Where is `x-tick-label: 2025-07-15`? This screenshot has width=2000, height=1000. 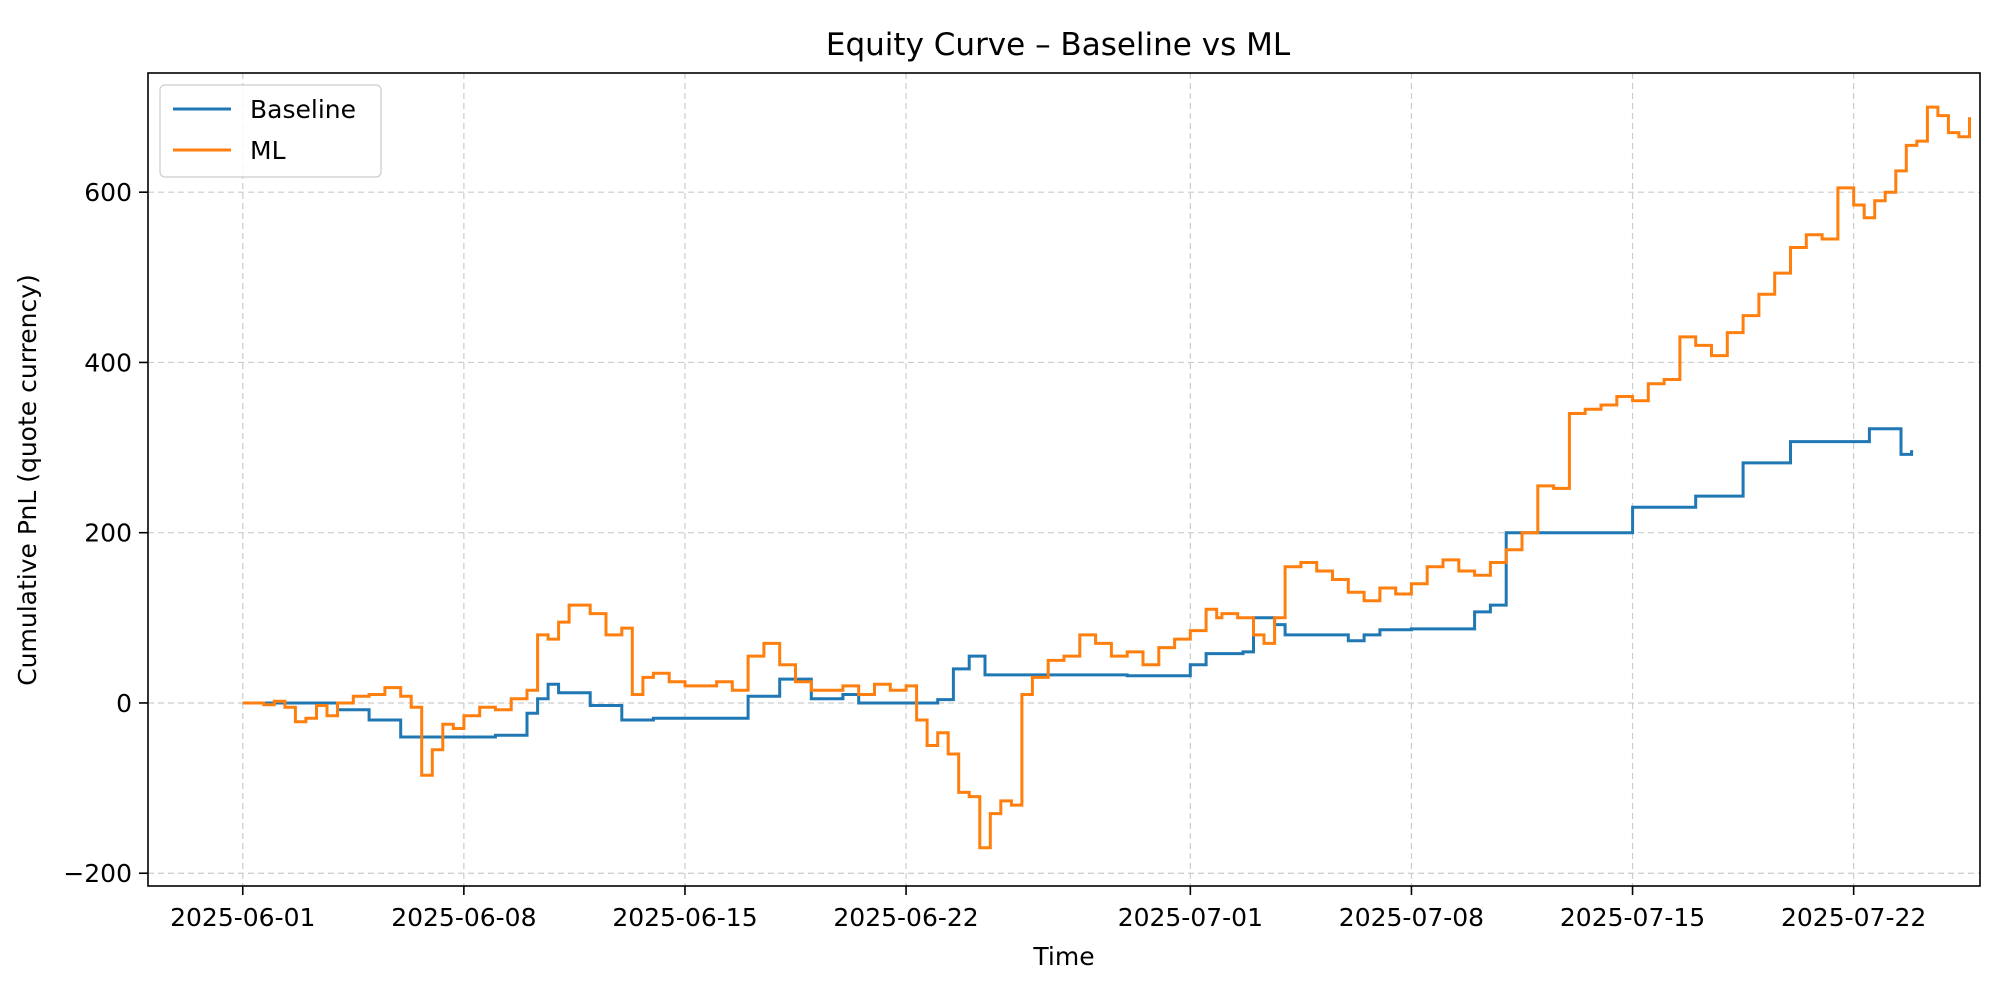 x-tick-label: 2025-07-15 is located at coordinates (1632, 917).